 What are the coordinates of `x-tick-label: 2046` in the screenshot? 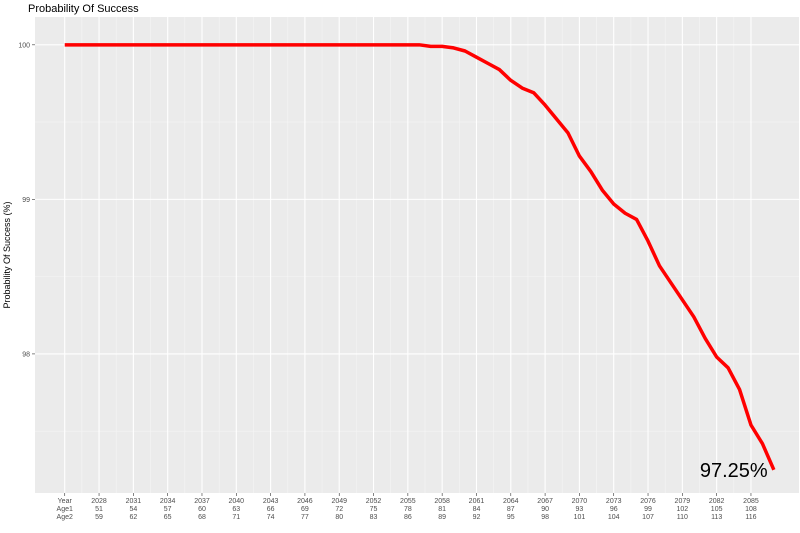 It's located at (305, 501).